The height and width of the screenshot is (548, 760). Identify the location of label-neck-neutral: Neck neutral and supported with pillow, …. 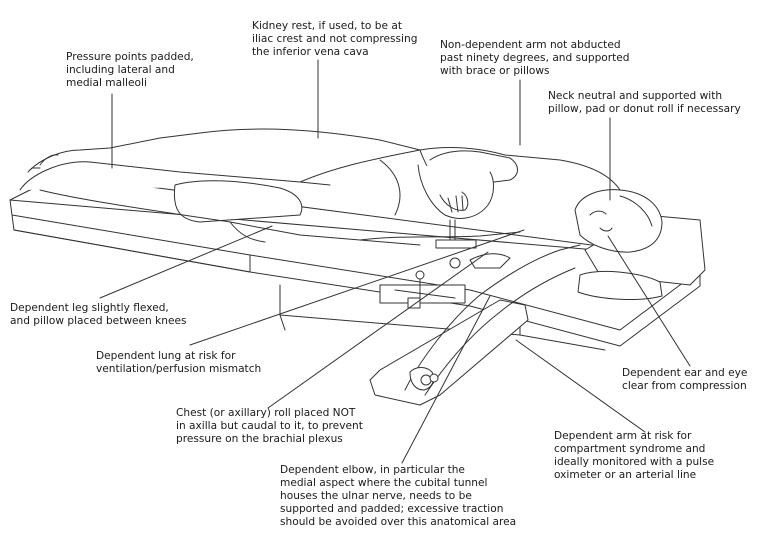
(644, 103).